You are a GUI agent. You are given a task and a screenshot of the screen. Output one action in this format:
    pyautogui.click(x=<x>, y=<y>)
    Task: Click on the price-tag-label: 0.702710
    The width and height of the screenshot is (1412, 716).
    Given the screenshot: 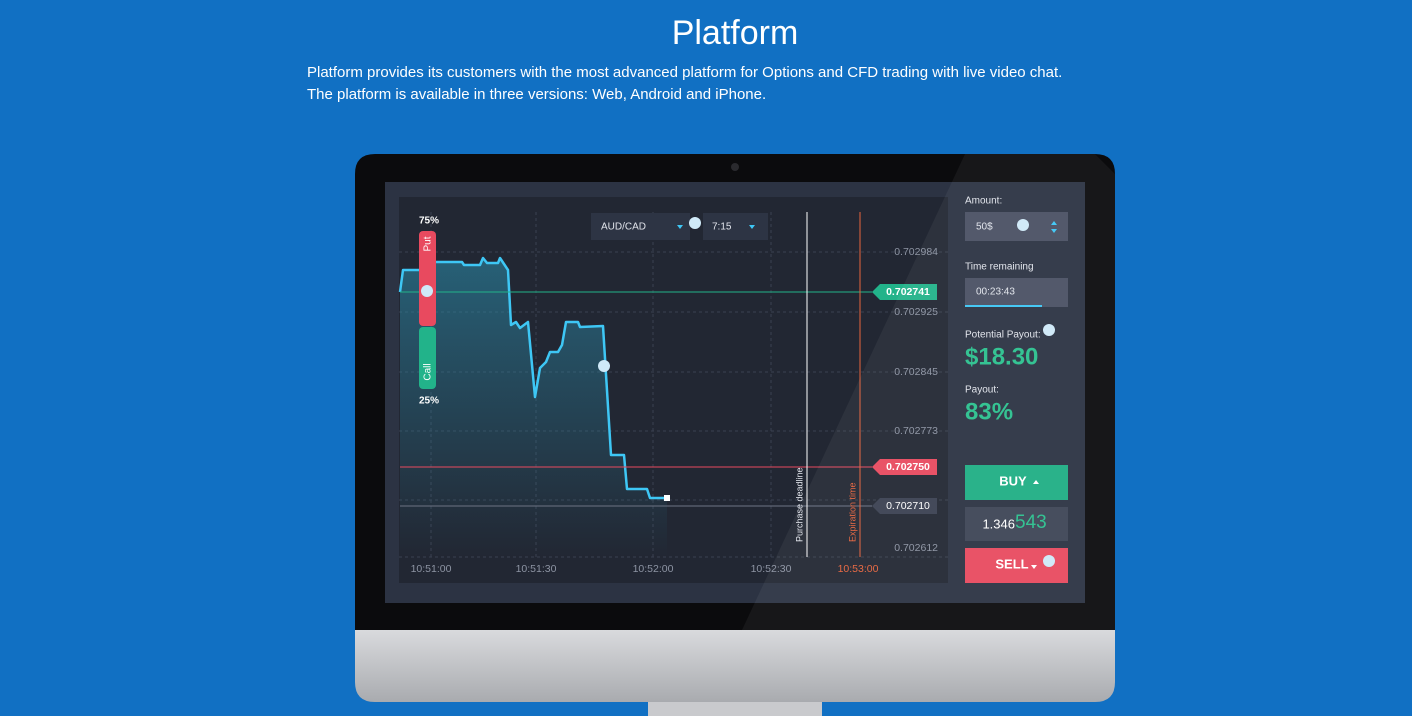 What is the action you would take?
    pyautogui.click(x=908, y=506)
    